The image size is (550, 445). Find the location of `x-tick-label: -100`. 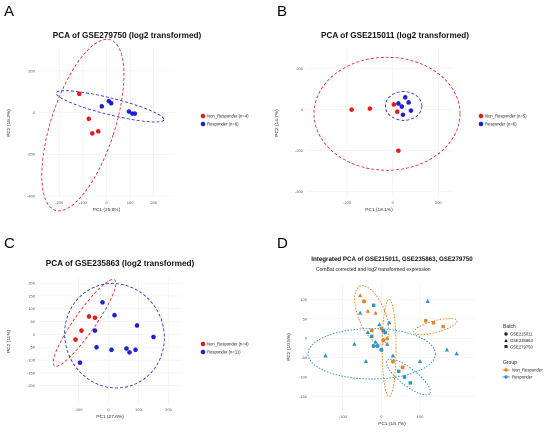

x-tick-label: -100 is located at coordinates (78, 409).